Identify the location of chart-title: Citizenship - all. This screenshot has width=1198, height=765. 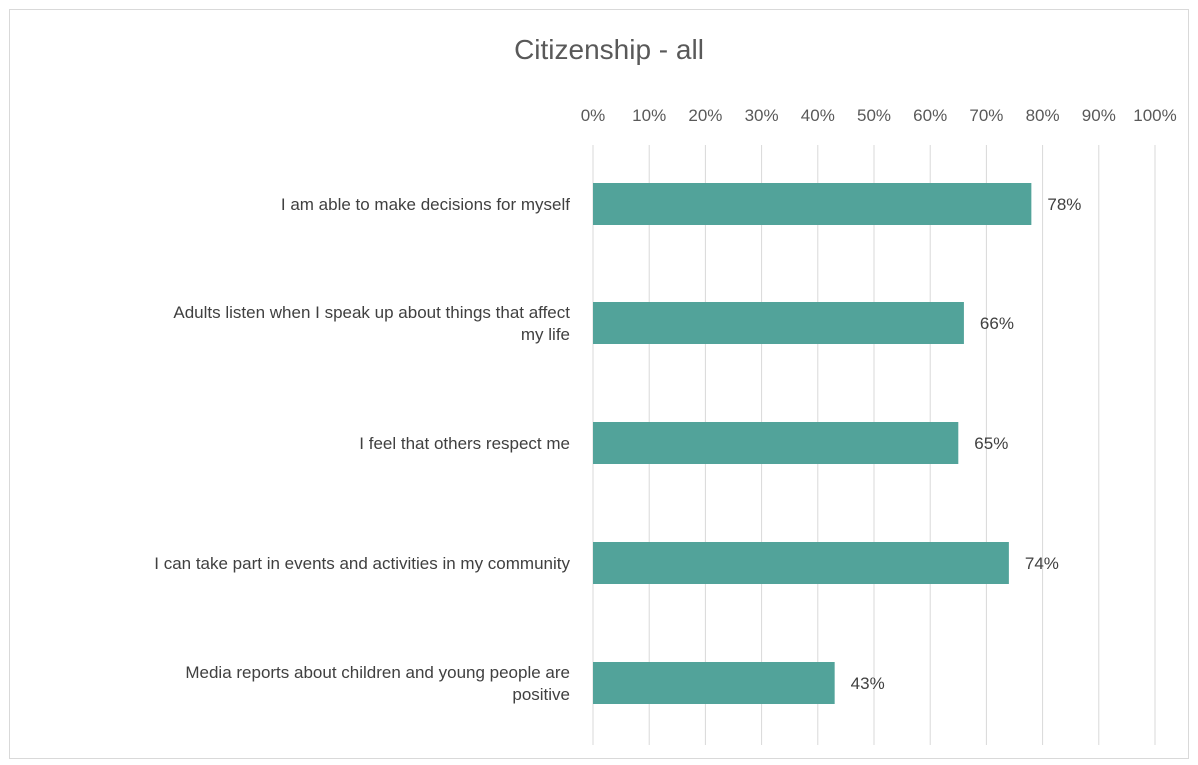
(609, 49).